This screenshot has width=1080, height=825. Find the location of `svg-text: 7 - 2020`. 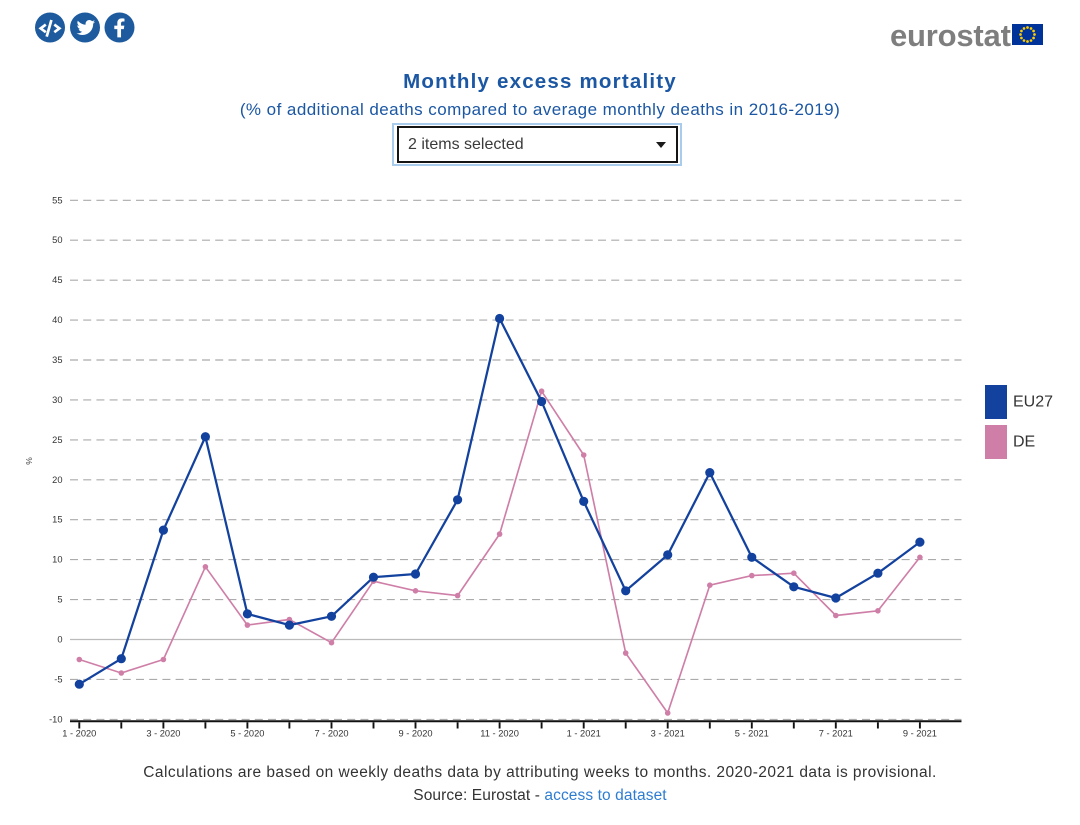

svg-text: 7 - 2020 is located at coordinates (331, 734).